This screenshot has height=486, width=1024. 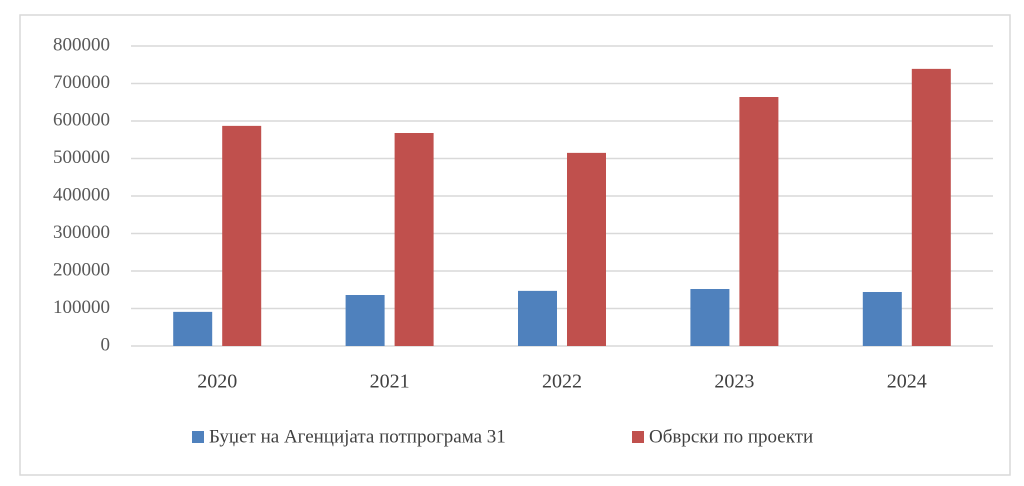 What do you see at coordinates (81, 269) in the screenshot?
I see `y-tick-label: 200000` at bounding box center [81, 269].